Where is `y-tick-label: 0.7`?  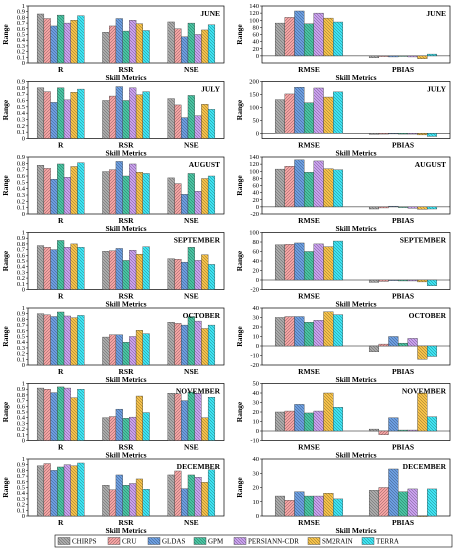 y-tick-label: 0.7 is located at coordinates (21, 325).